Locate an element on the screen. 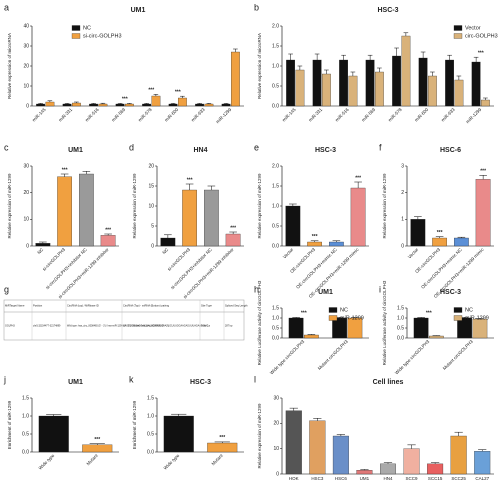  legend-label: si-circ-GOLPH3 is located at coordinates (102, 36).